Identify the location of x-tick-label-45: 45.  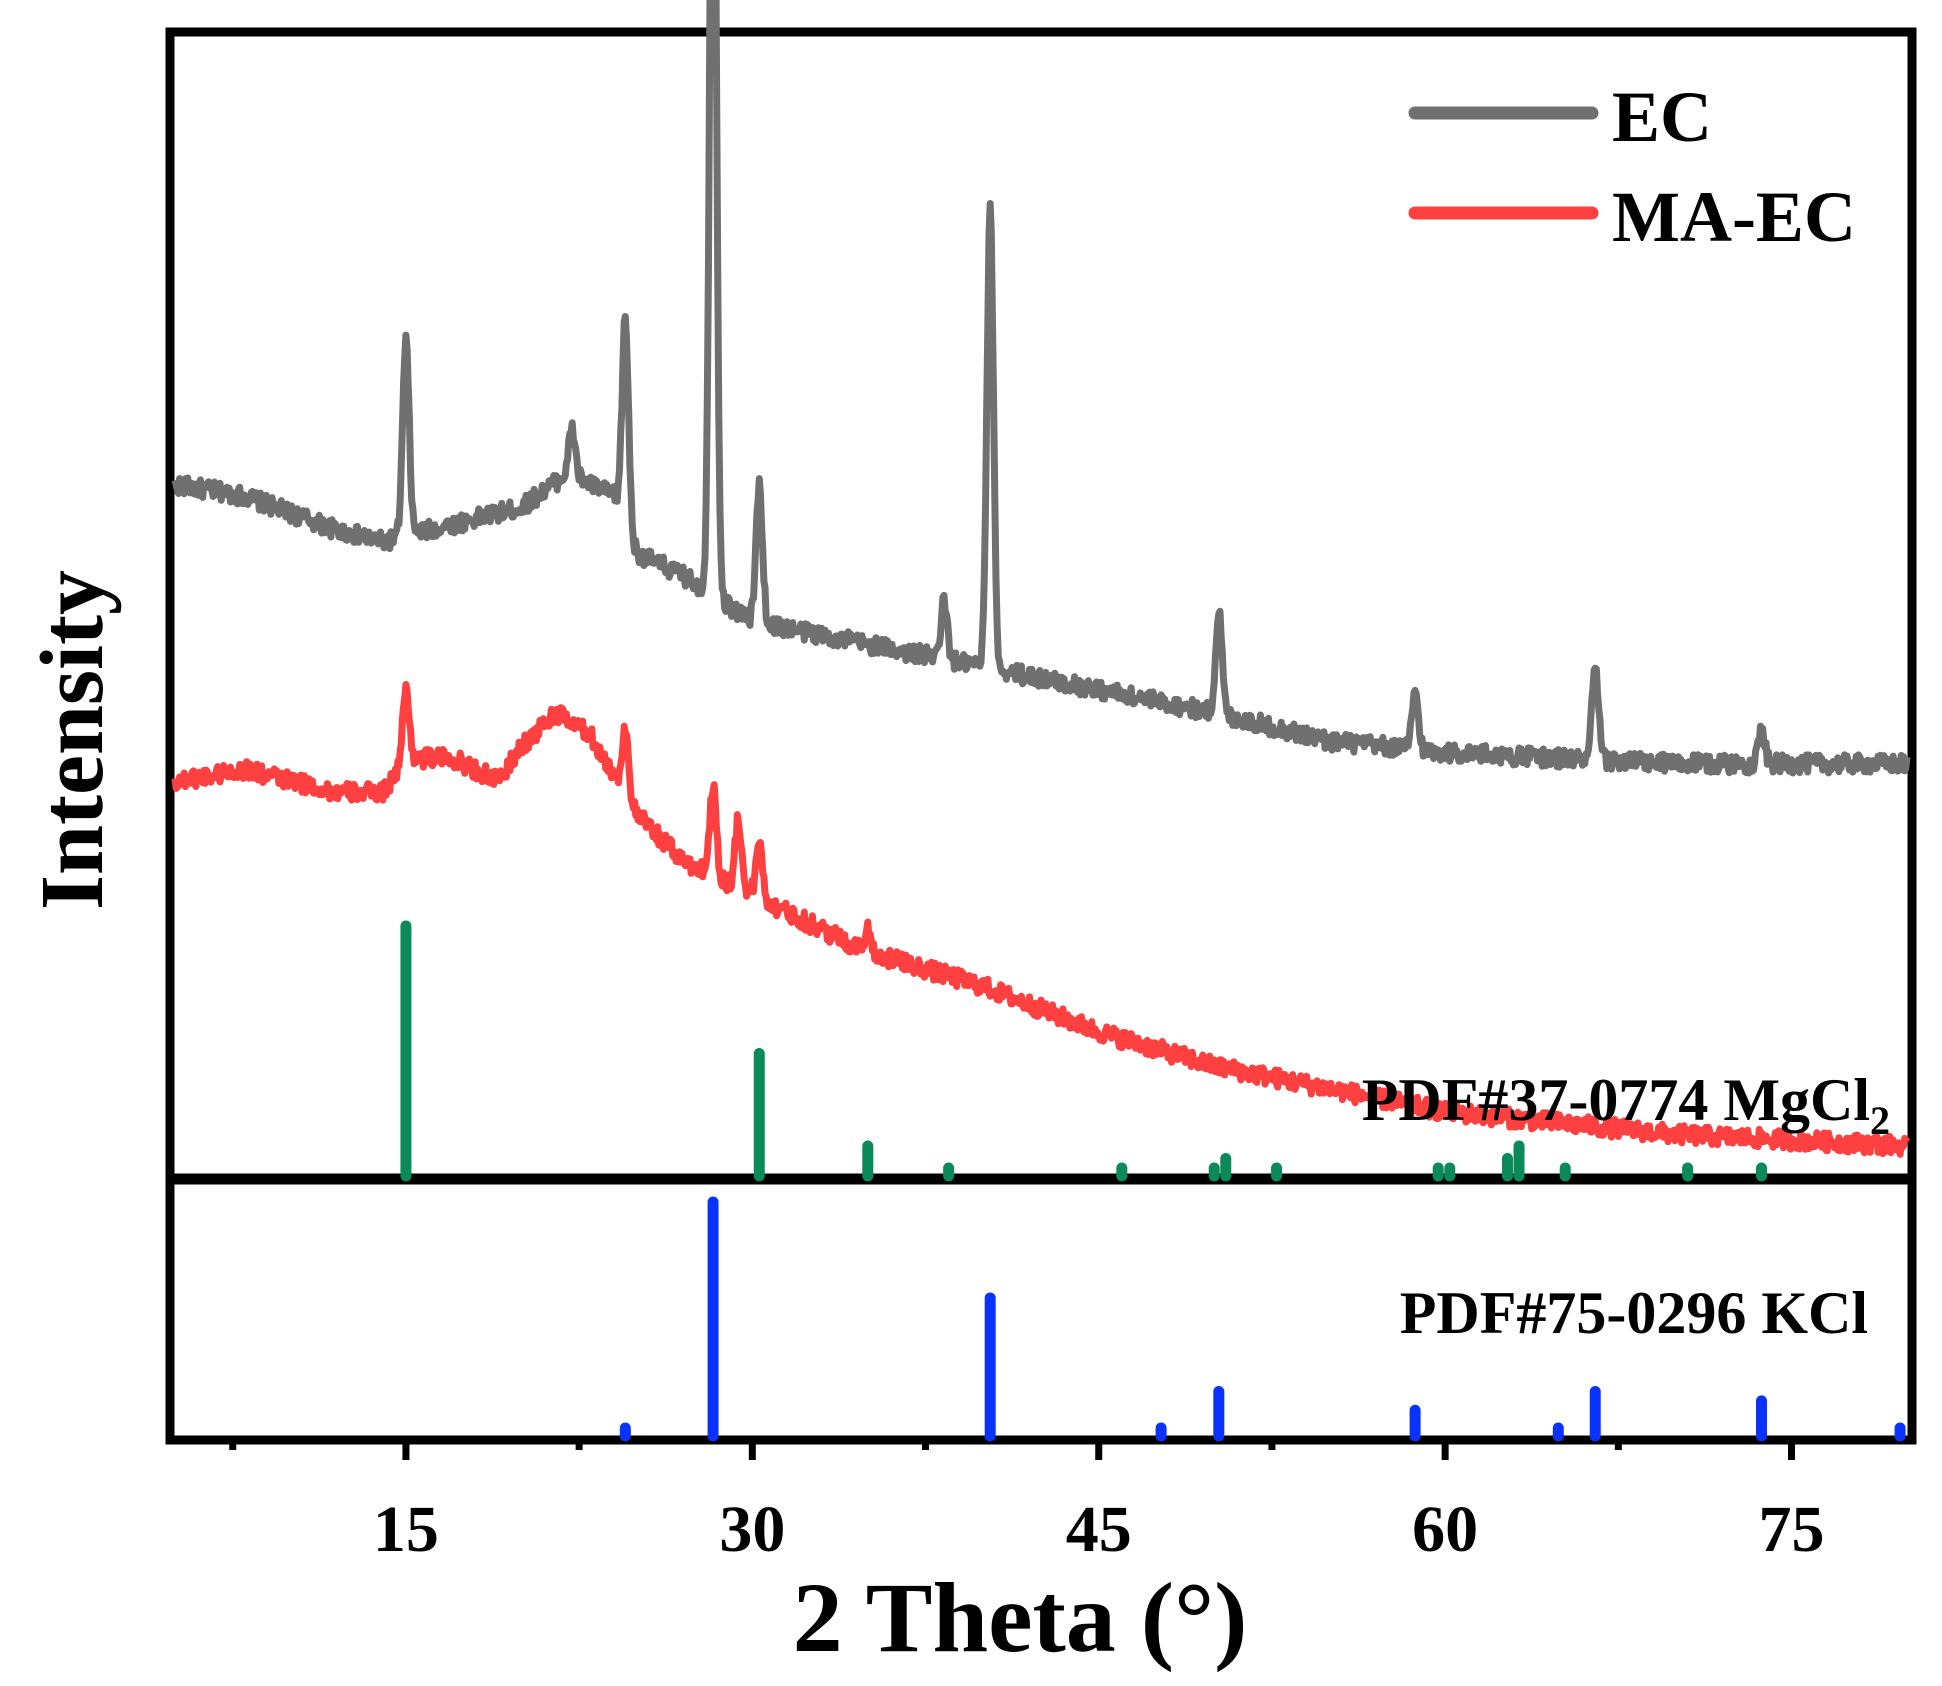
(1099, 1529).